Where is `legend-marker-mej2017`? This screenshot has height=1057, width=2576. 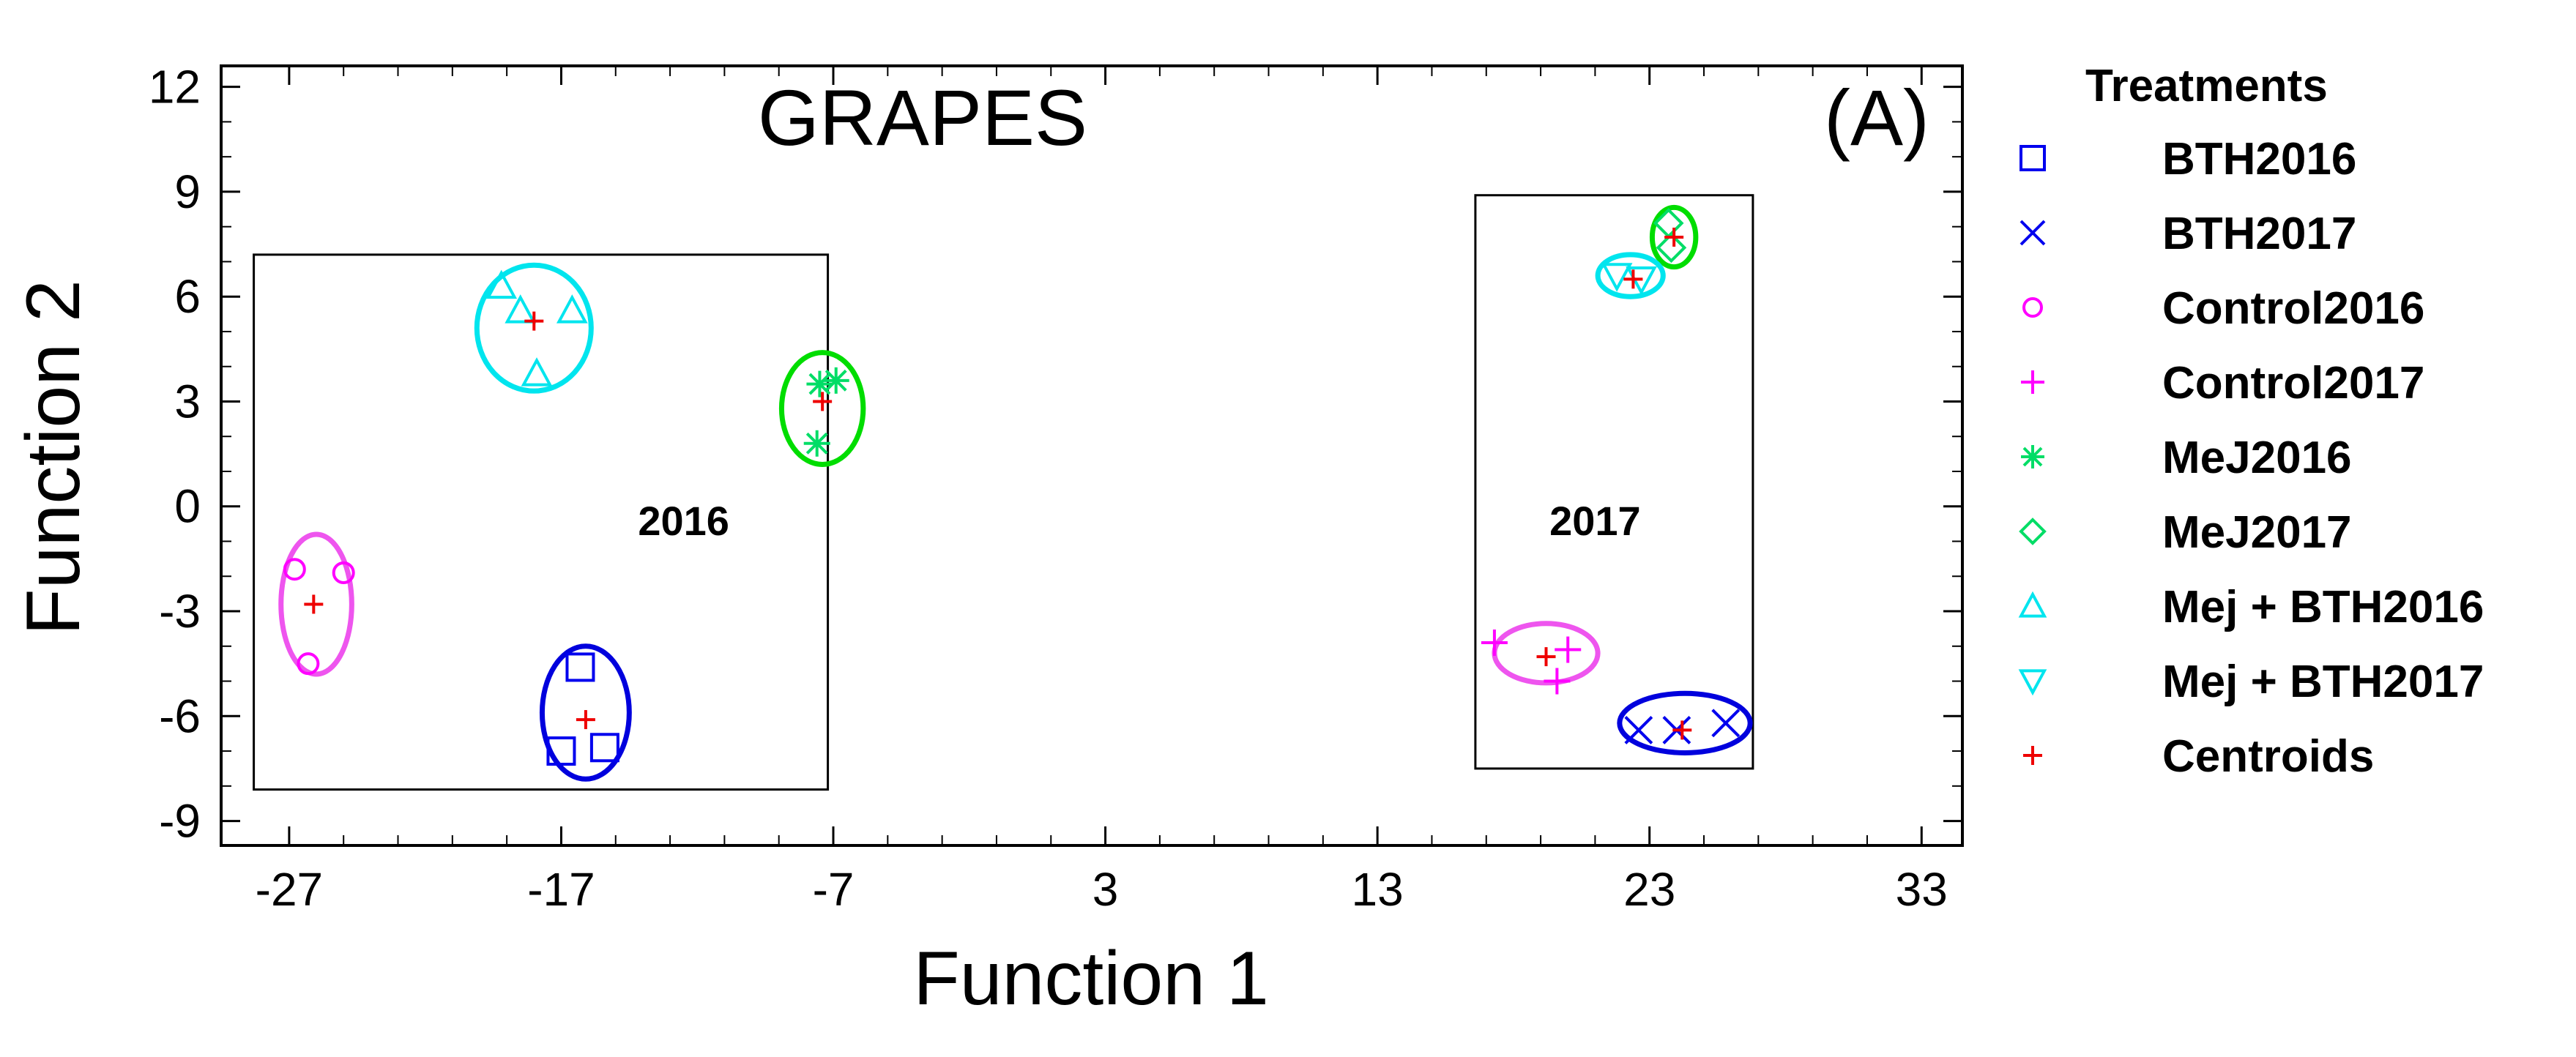
legend-marker-mej2017 is located at coordinates (2033, 531).